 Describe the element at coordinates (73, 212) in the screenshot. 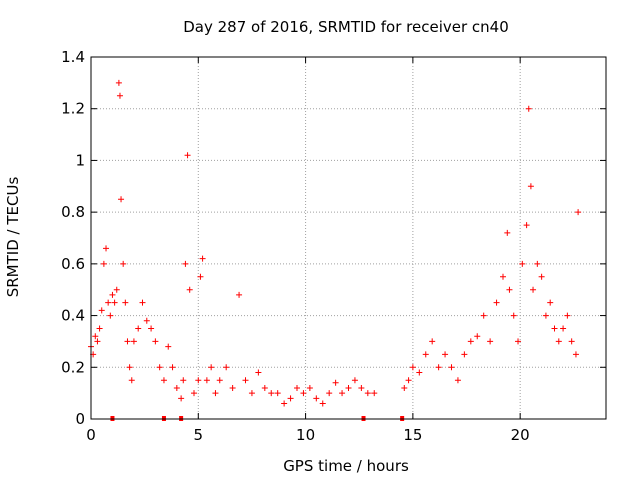

I see `y-tick-label: 0.8` at that location.